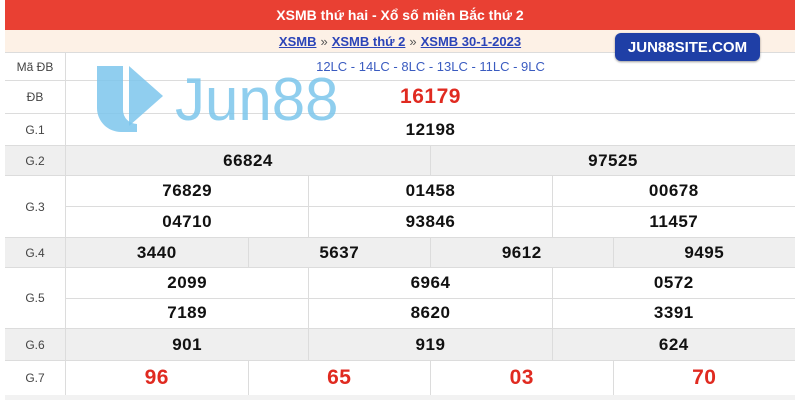  Describe the element at coordinates (429, 222) in the screenshot. I see `prize-number: 93846` at that location.